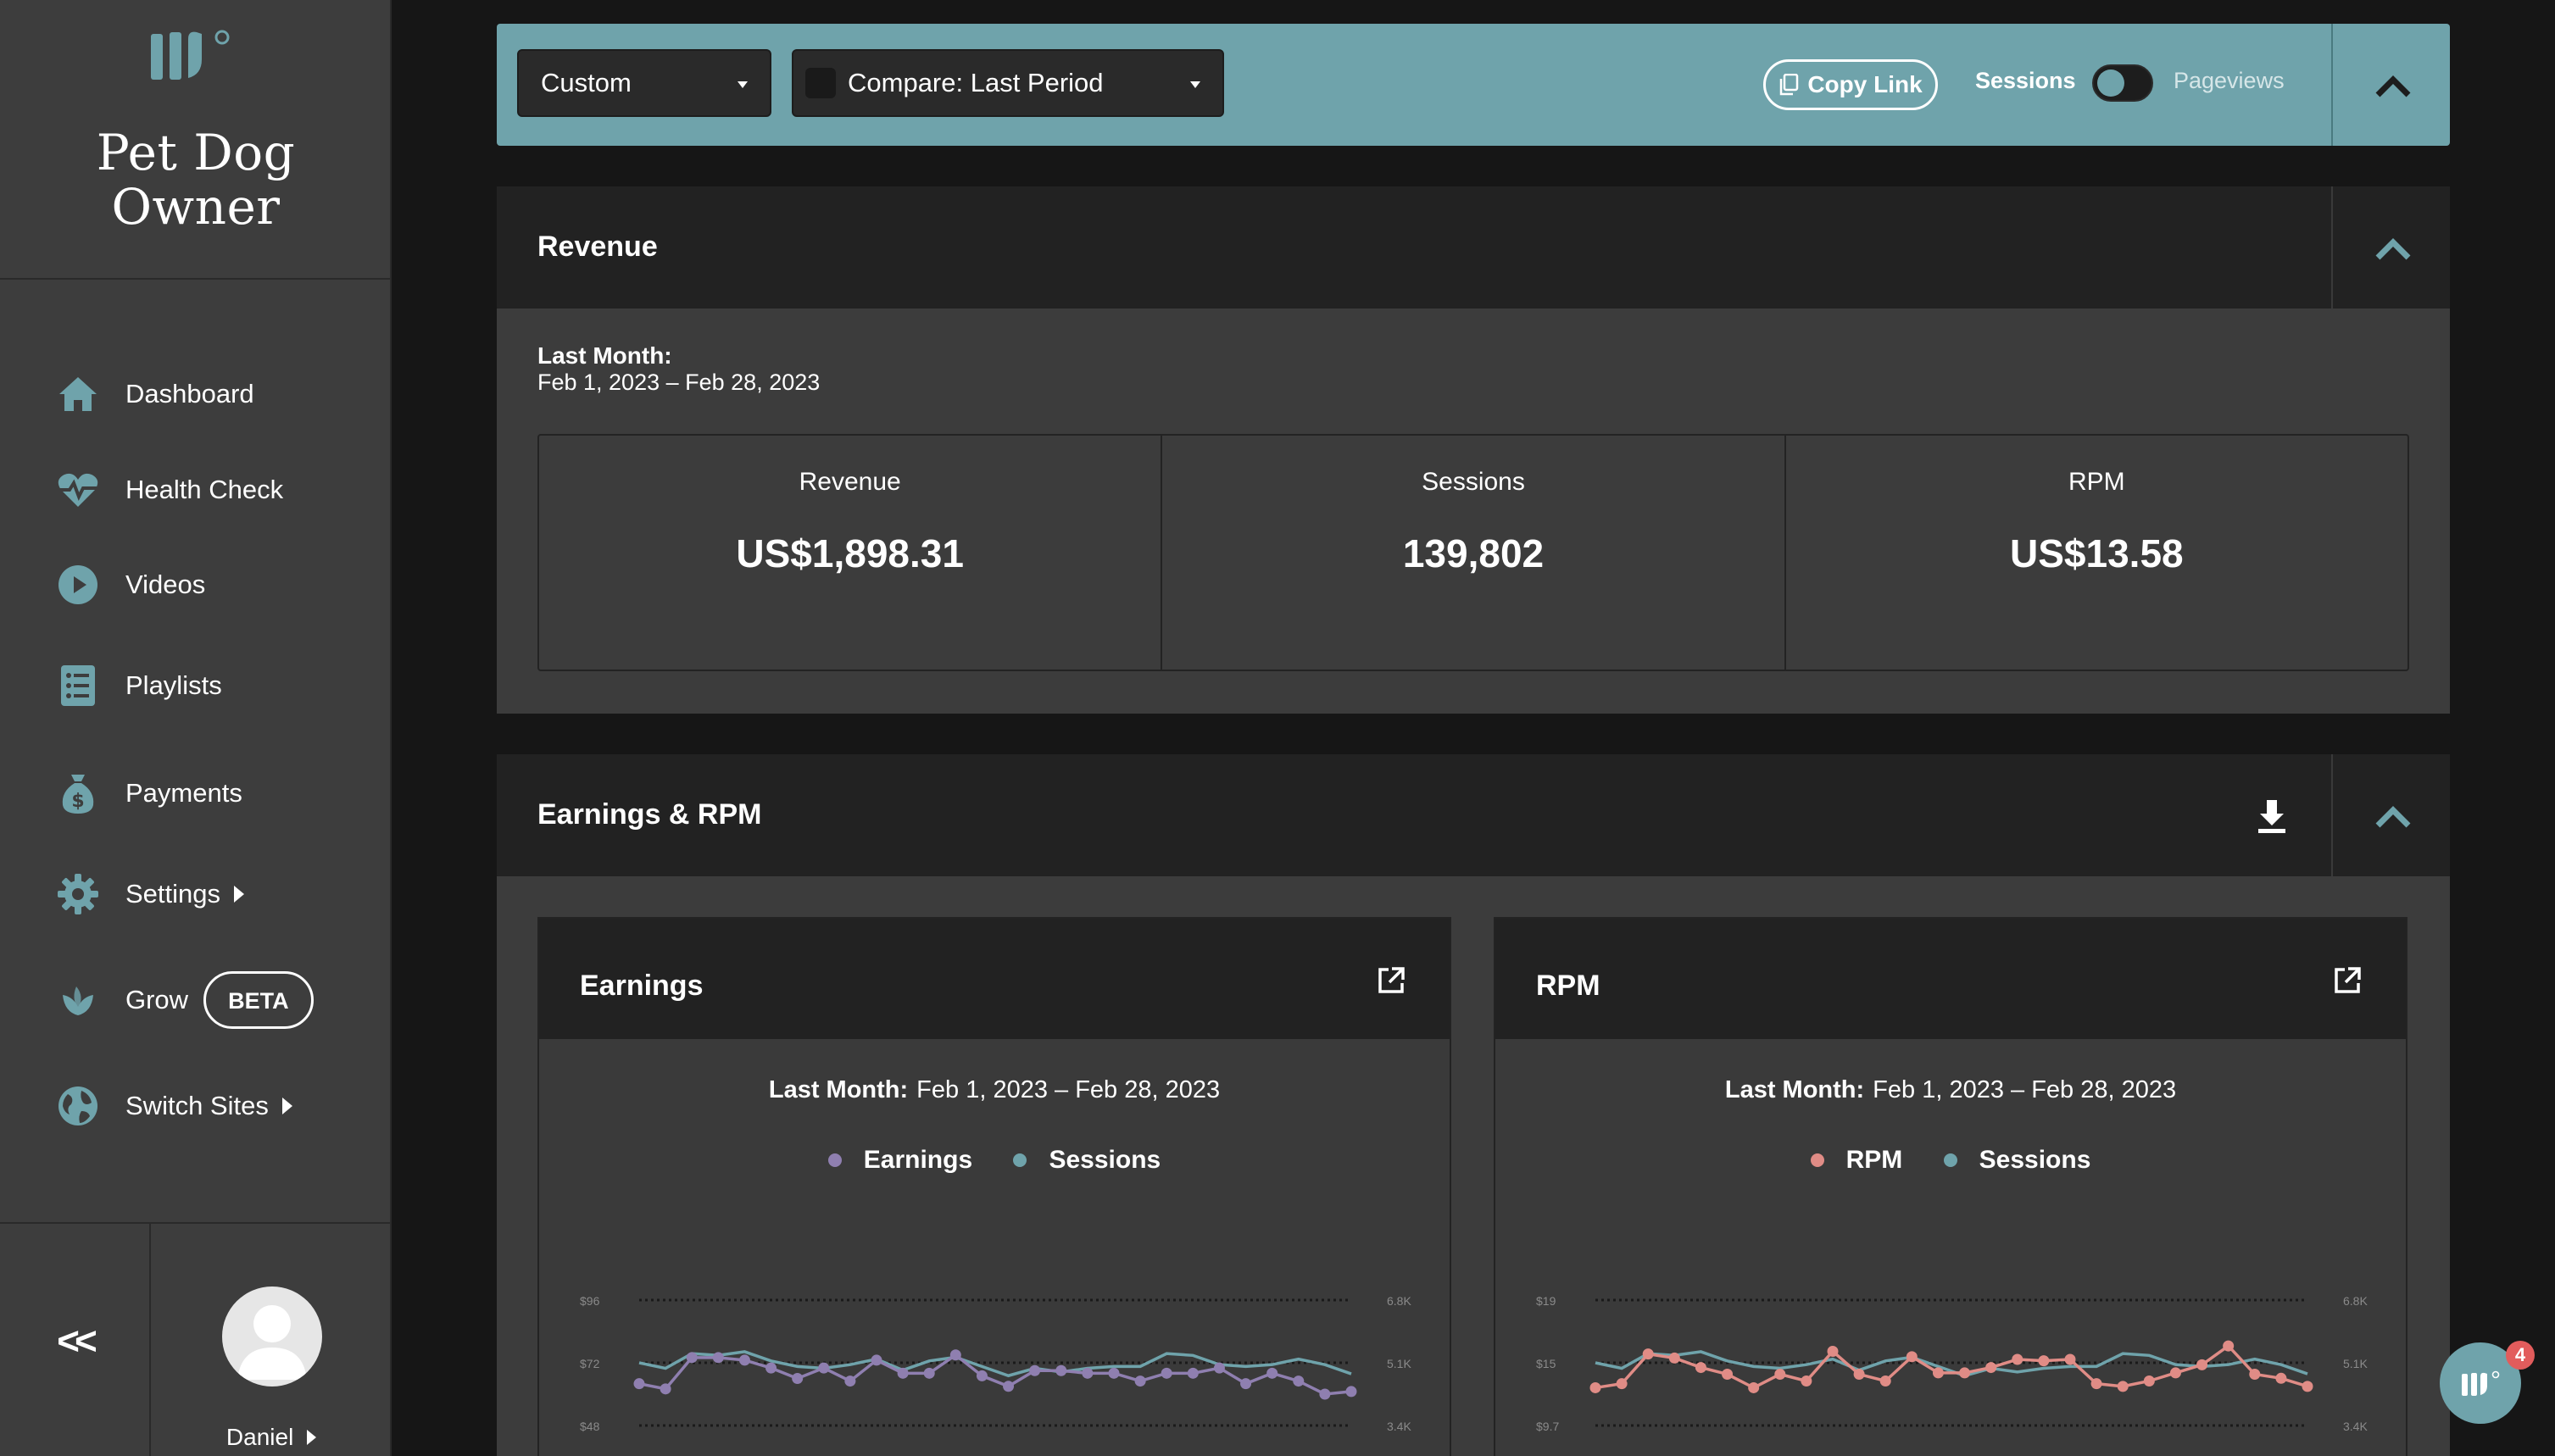 The height and width of the screenshot is (1456, 2555). What do you see at coordinates (1789, 85) in the screenshot?
I see `copy-icon` at bounding box center [1789, 85].